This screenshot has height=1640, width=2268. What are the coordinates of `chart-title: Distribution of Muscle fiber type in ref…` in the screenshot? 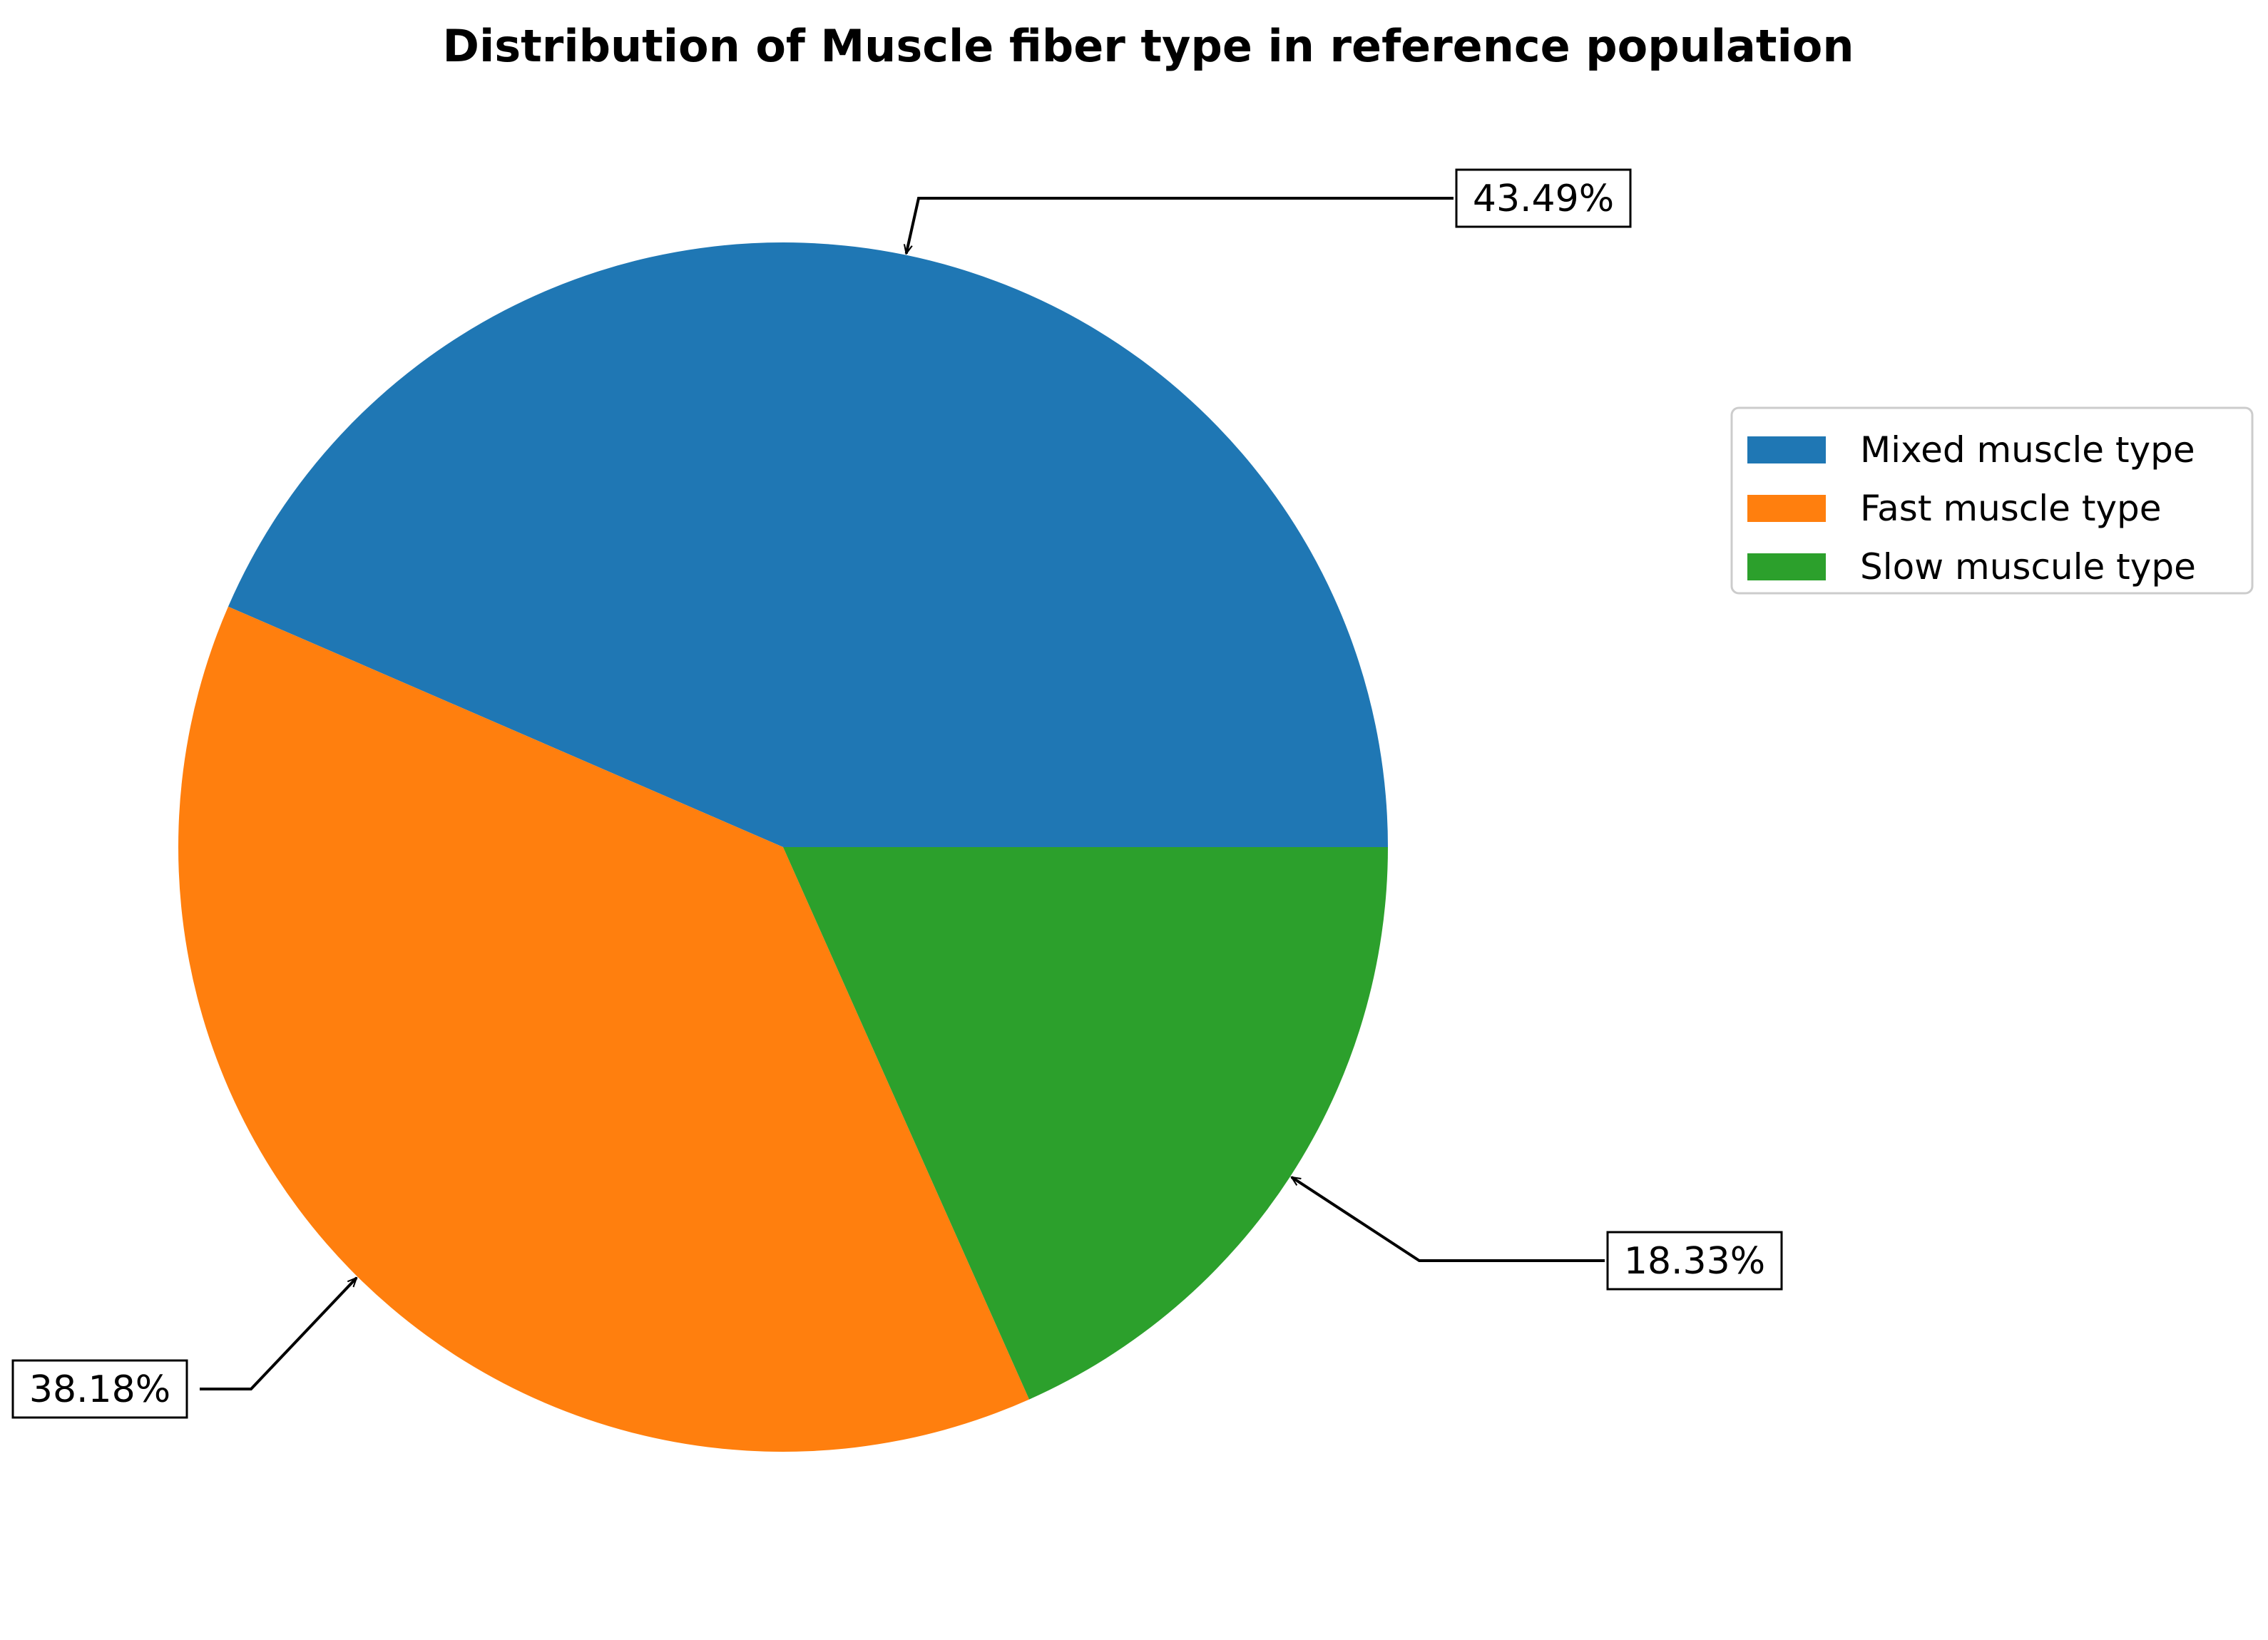 It's located at (1148, 46).